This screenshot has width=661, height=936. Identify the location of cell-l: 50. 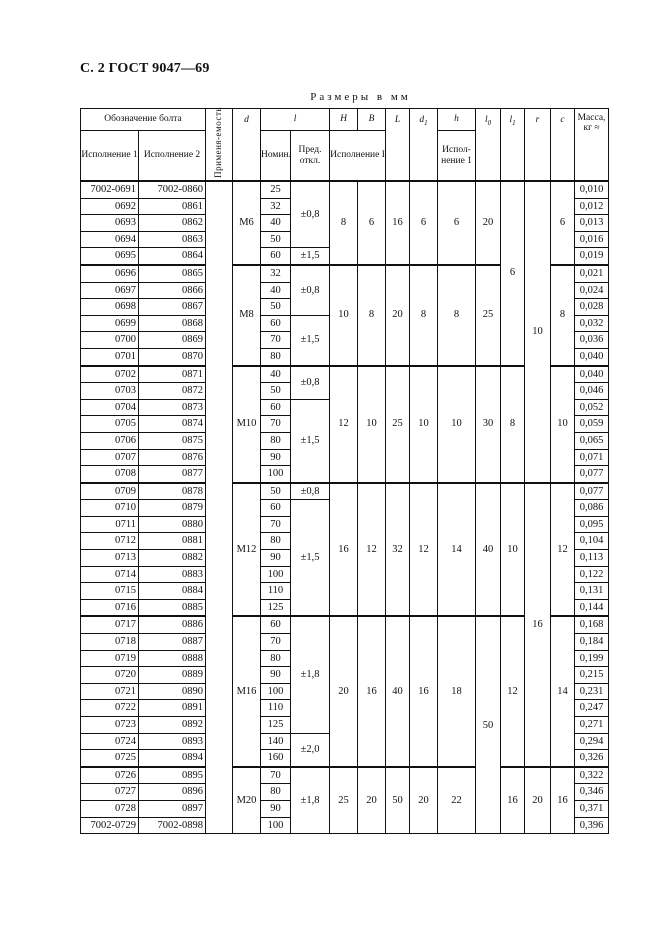
(398, 800).